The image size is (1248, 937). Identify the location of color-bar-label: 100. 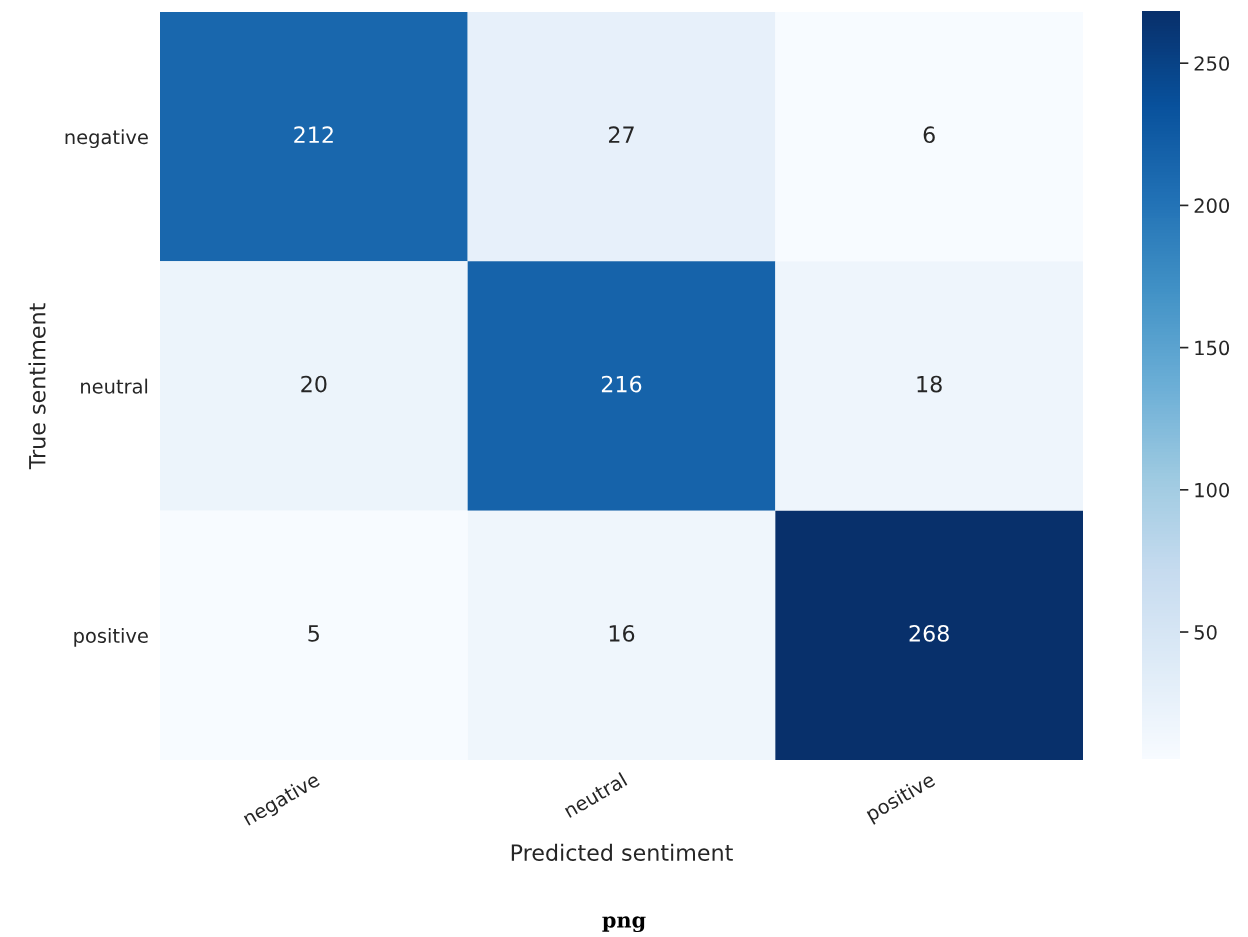
(1212, 490).